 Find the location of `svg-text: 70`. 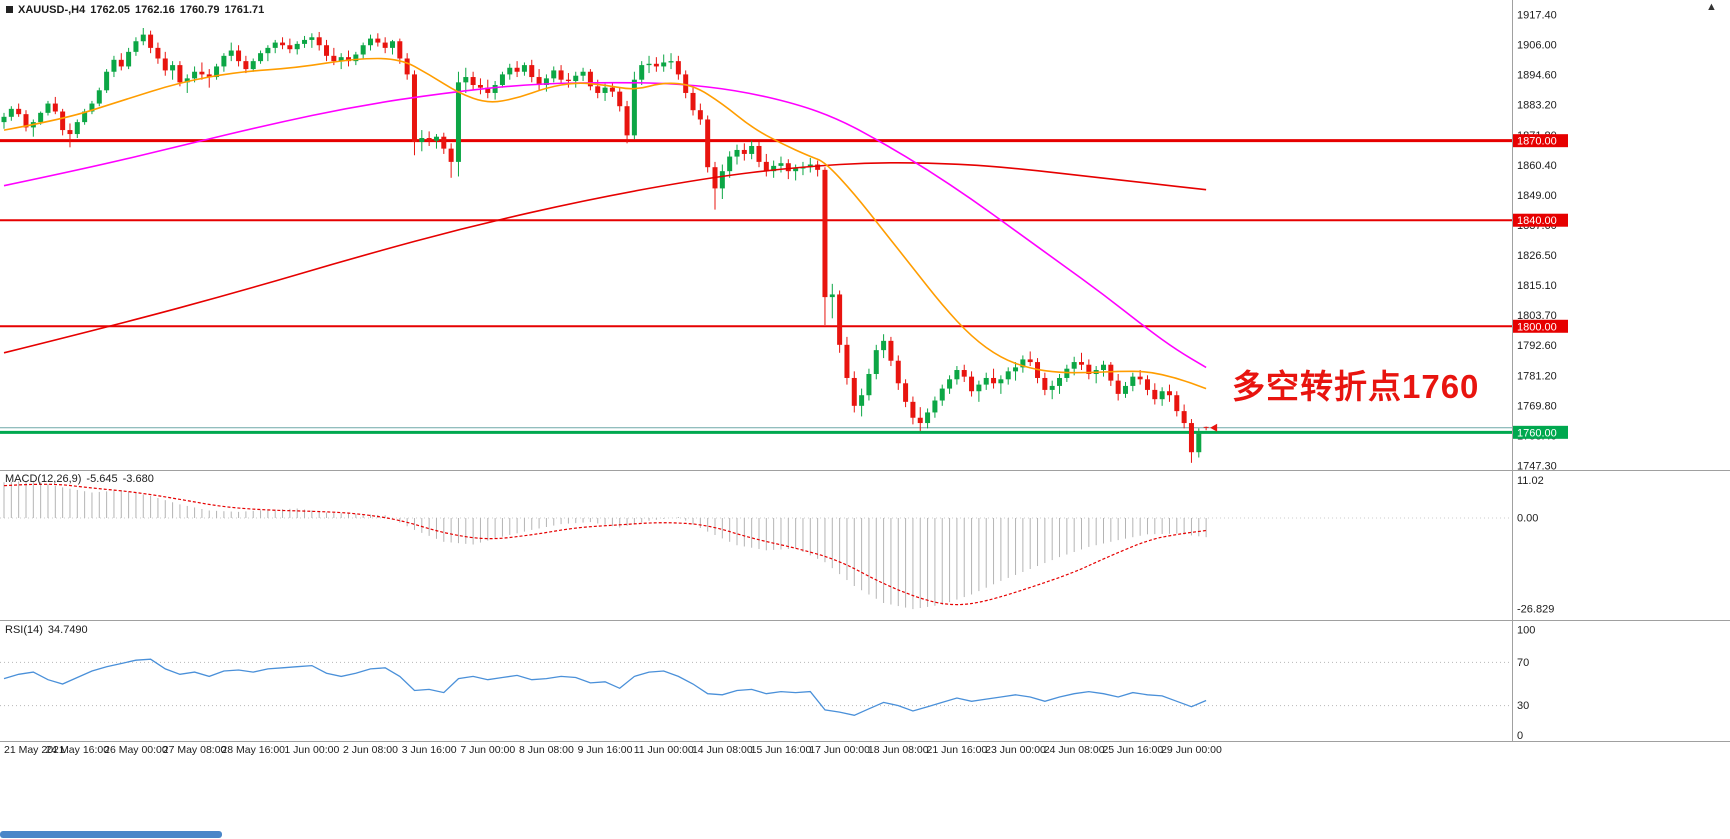

svg-text: 70 is located at coordinates (1523, 663).